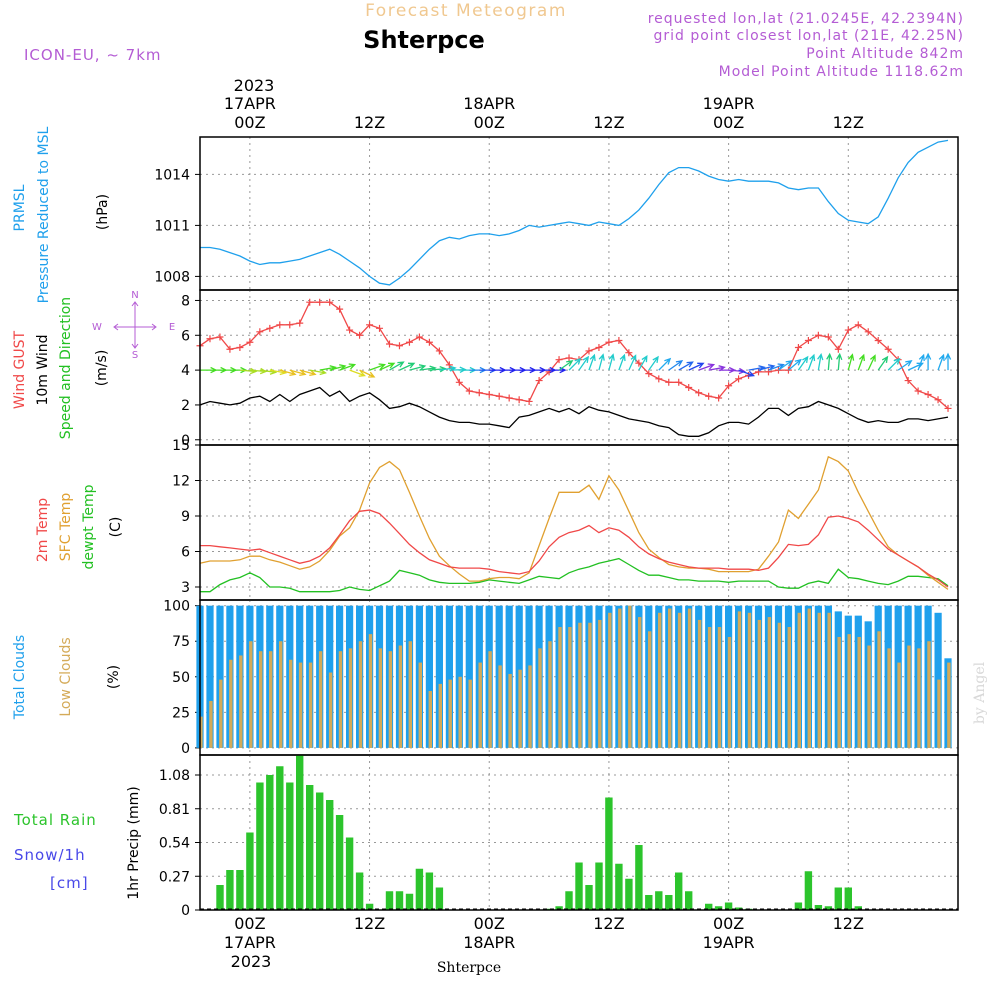 This screenshot has height=1000, width=1000. I want to click on compass-n: N, so click(134, 295).